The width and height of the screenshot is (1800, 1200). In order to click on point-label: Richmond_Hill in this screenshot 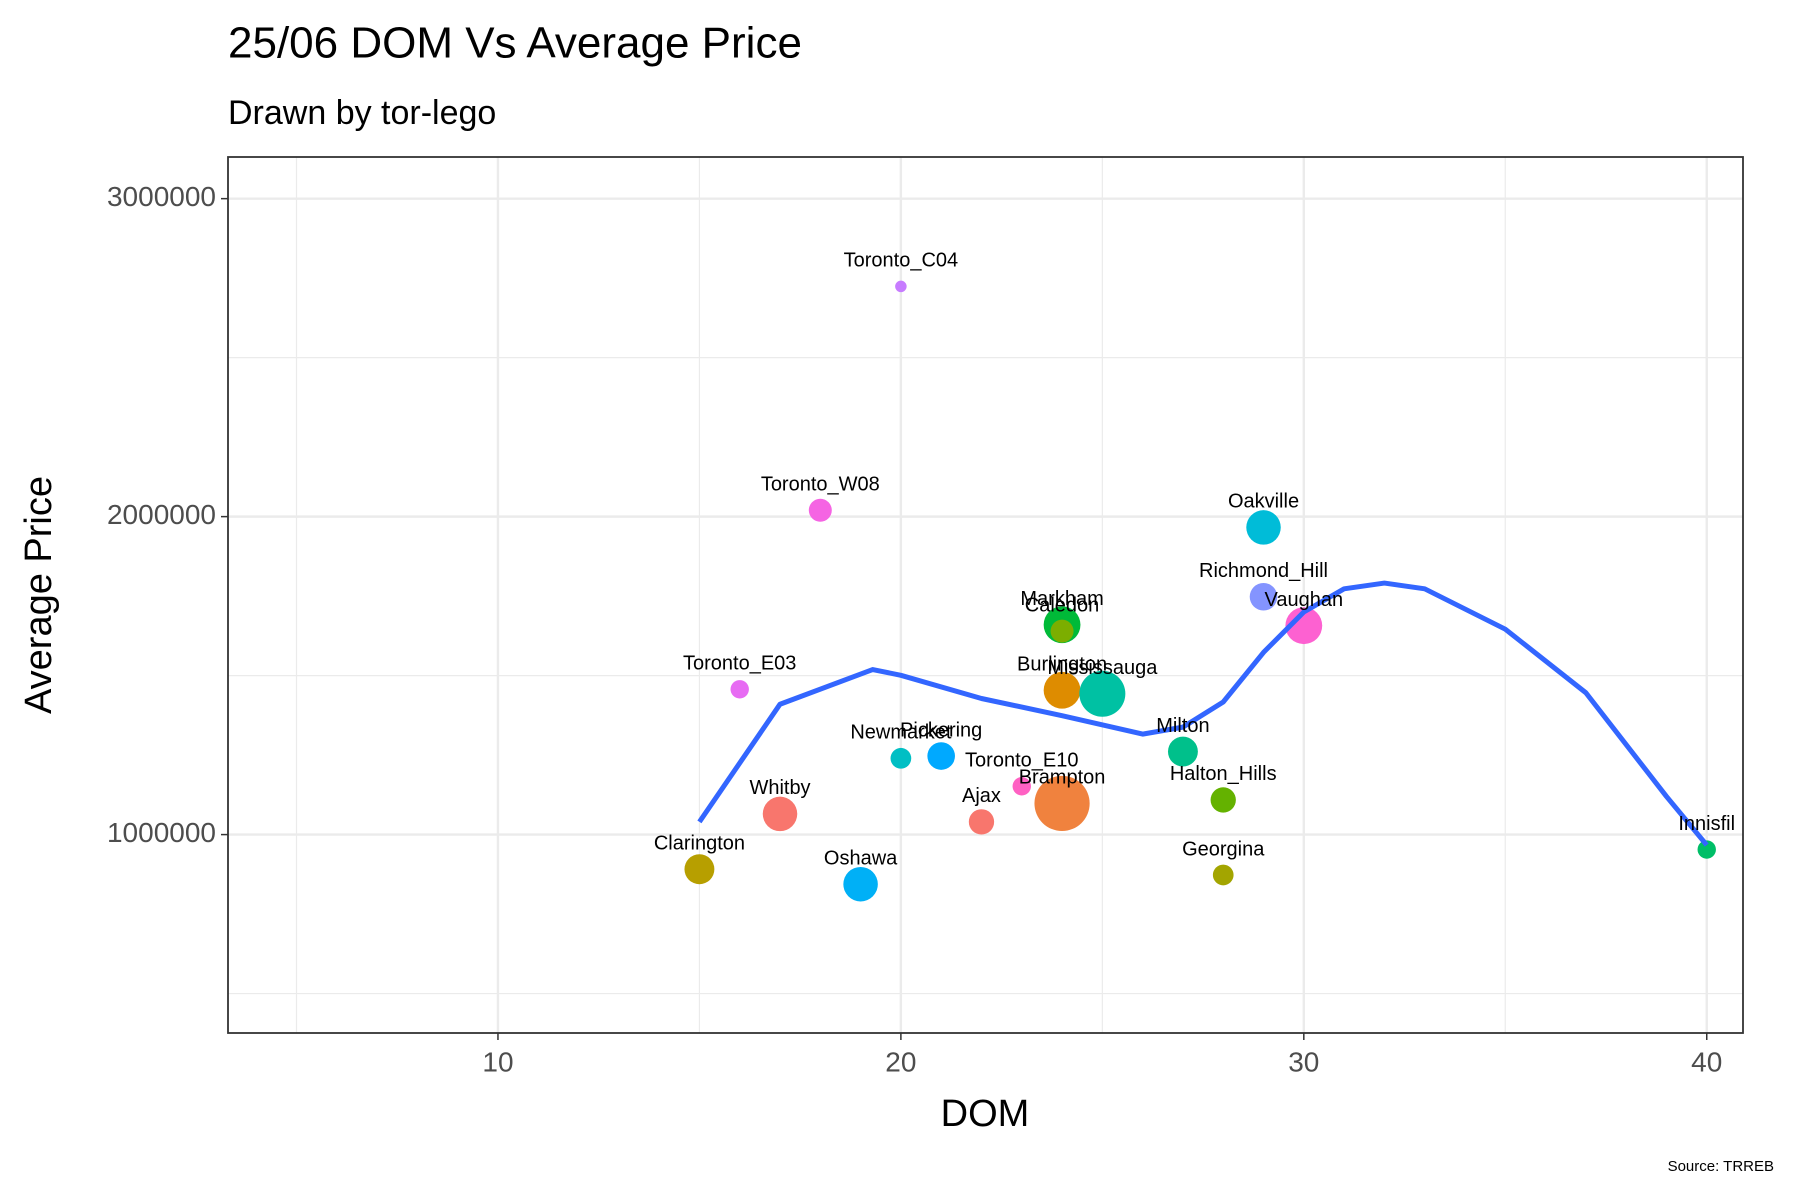, I will do `click(1263, 571)`.